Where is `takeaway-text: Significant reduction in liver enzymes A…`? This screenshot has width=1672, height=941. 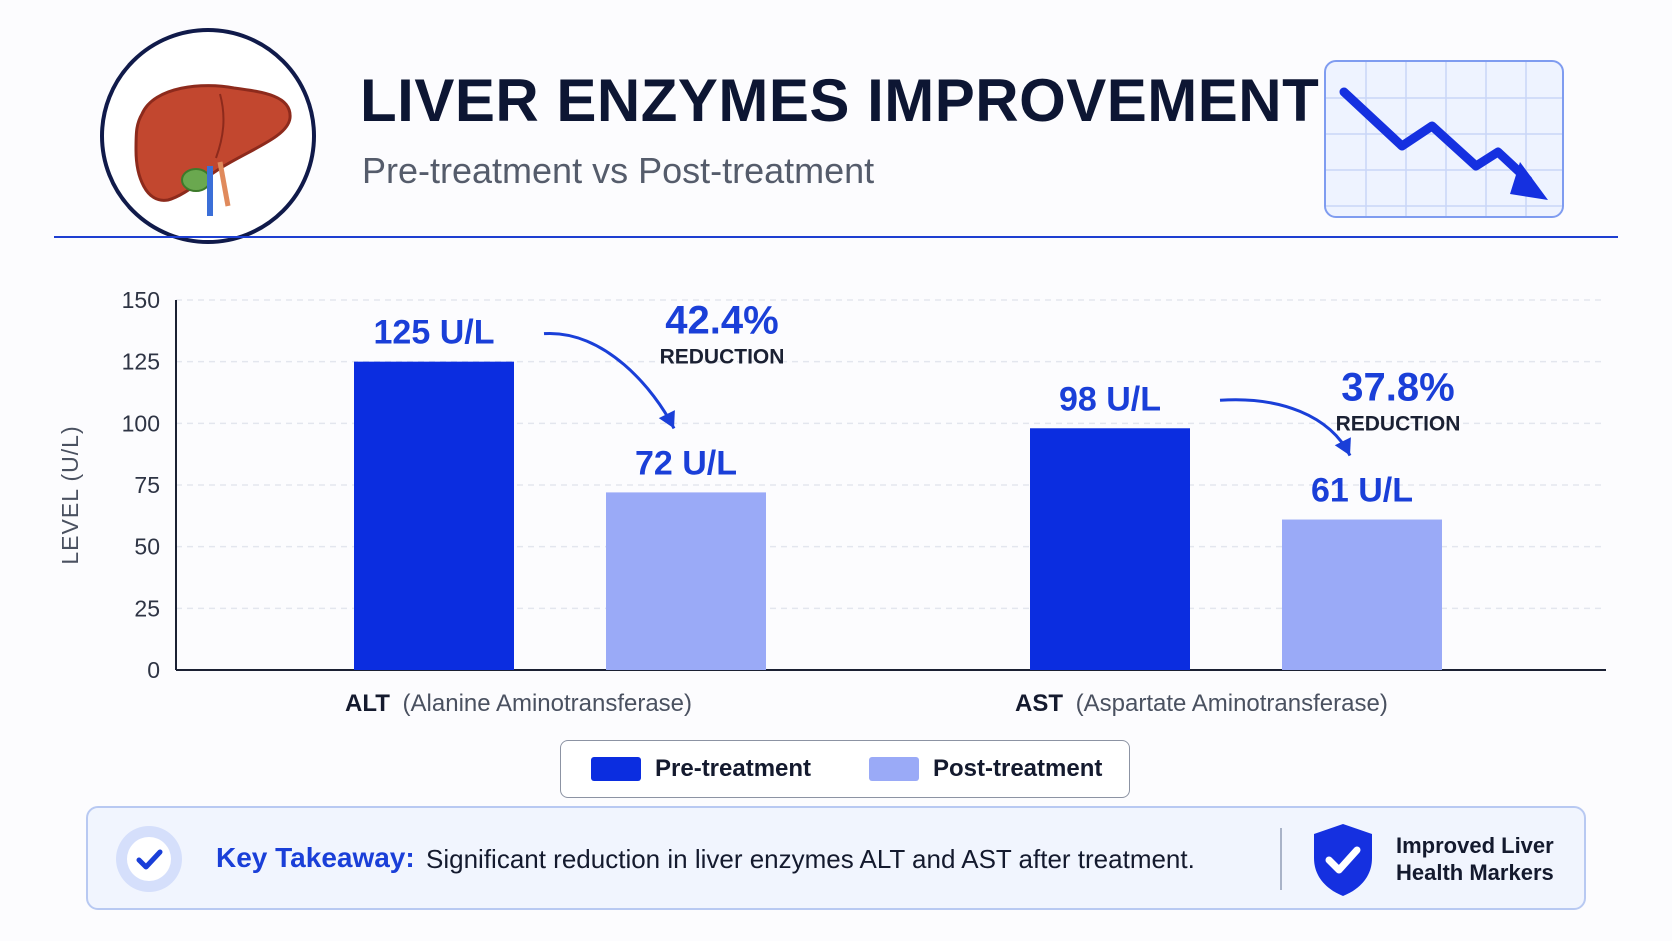
takeaway-text: Significant reduction in liver enzymes A… is located at coordinates (810, 859).